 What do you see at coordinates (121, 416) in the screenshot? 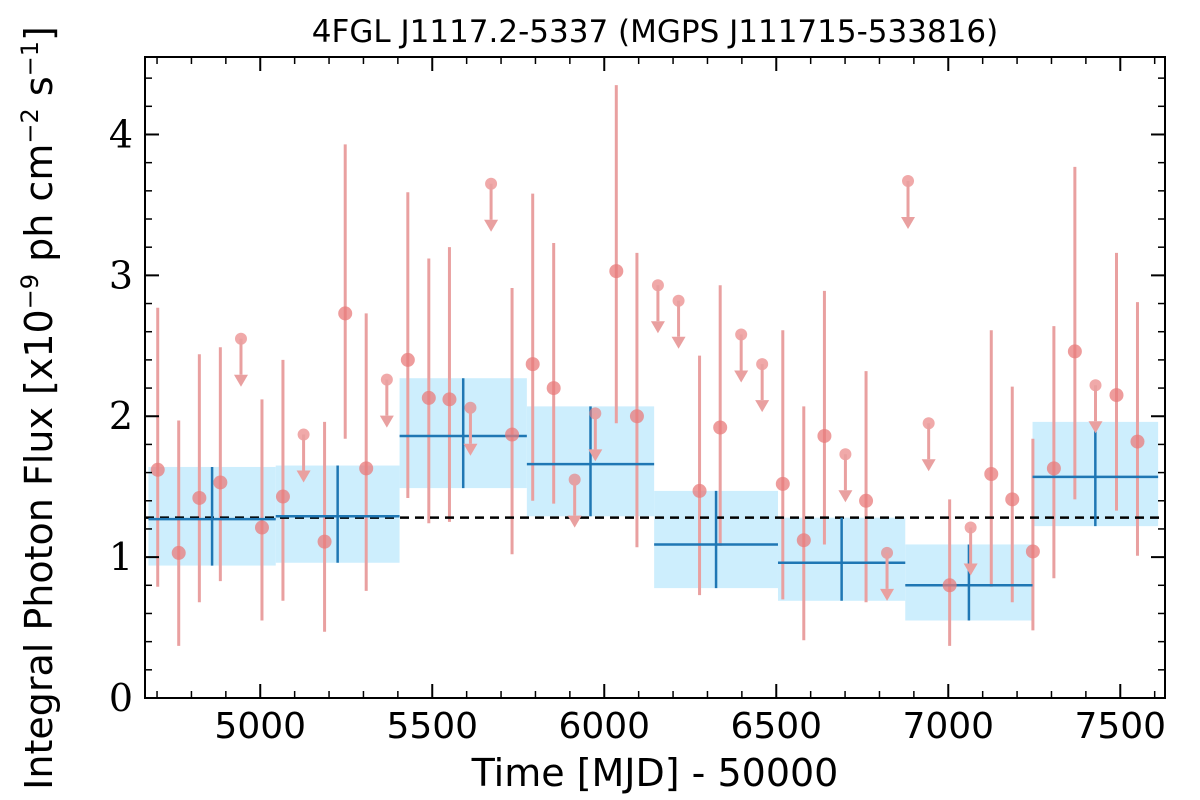
I see `y-tick-label: 2` at bounding box center [121, 416].